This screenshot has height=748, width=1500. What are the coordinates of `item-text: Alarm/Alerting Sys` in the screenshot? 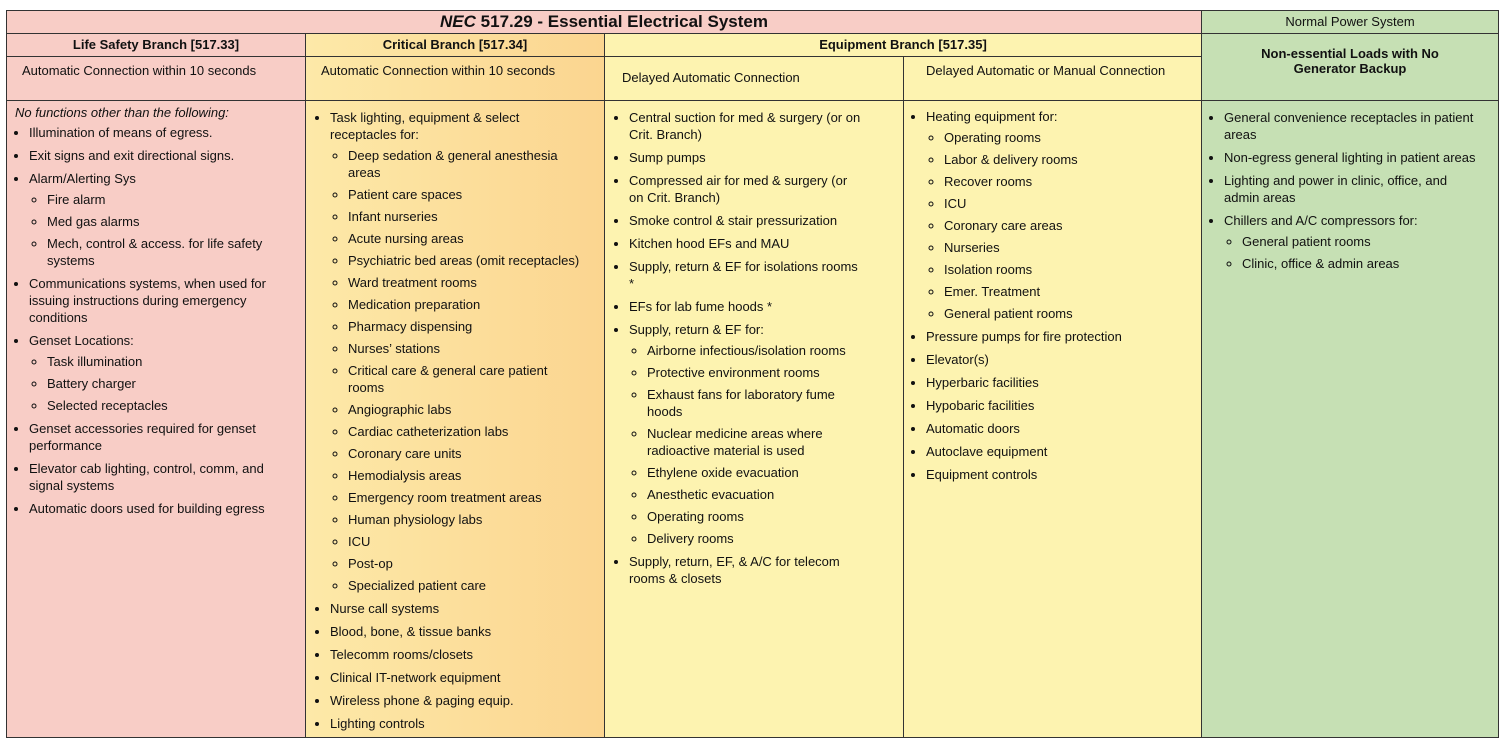 It's located at (82, 178).